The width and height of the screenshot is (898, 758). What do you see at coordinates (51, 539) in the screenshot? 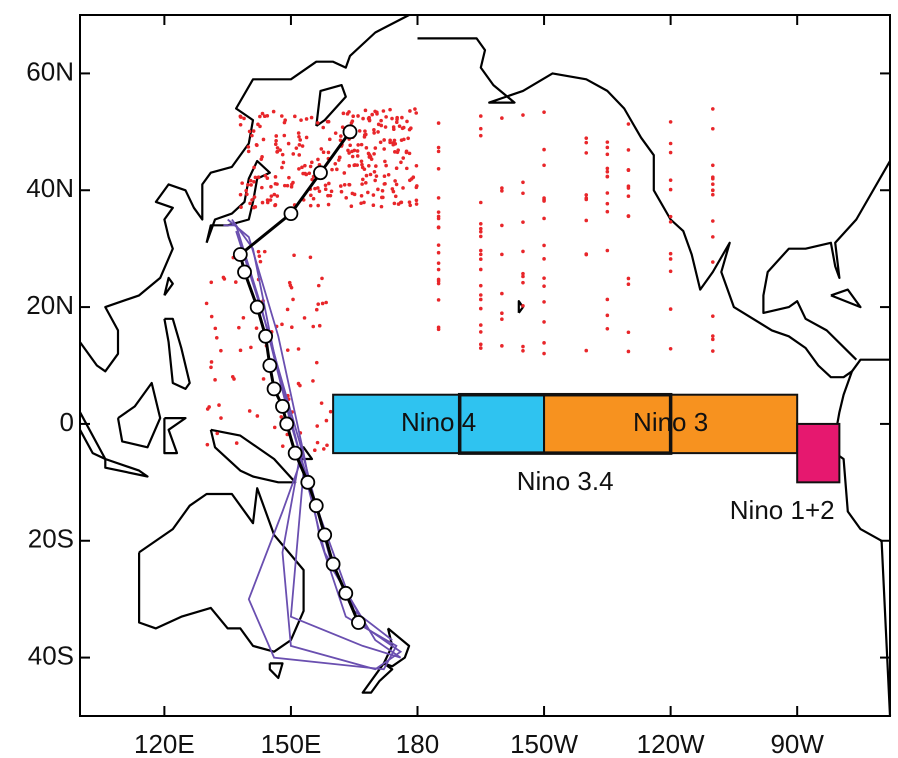
I see `y-tick-label: 20S` at bounding box center [51, 539].